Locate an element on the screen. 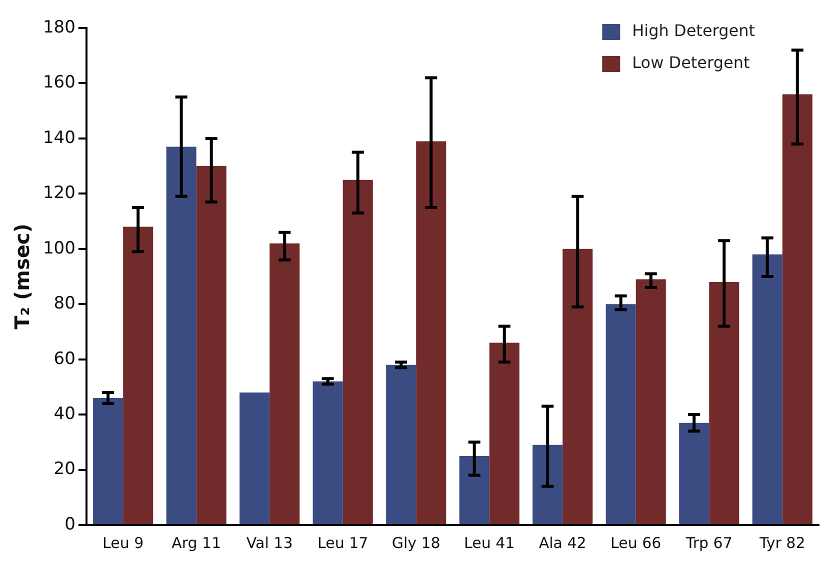  x-tick-label: Trp 67 is located at coordinates (708, 543).